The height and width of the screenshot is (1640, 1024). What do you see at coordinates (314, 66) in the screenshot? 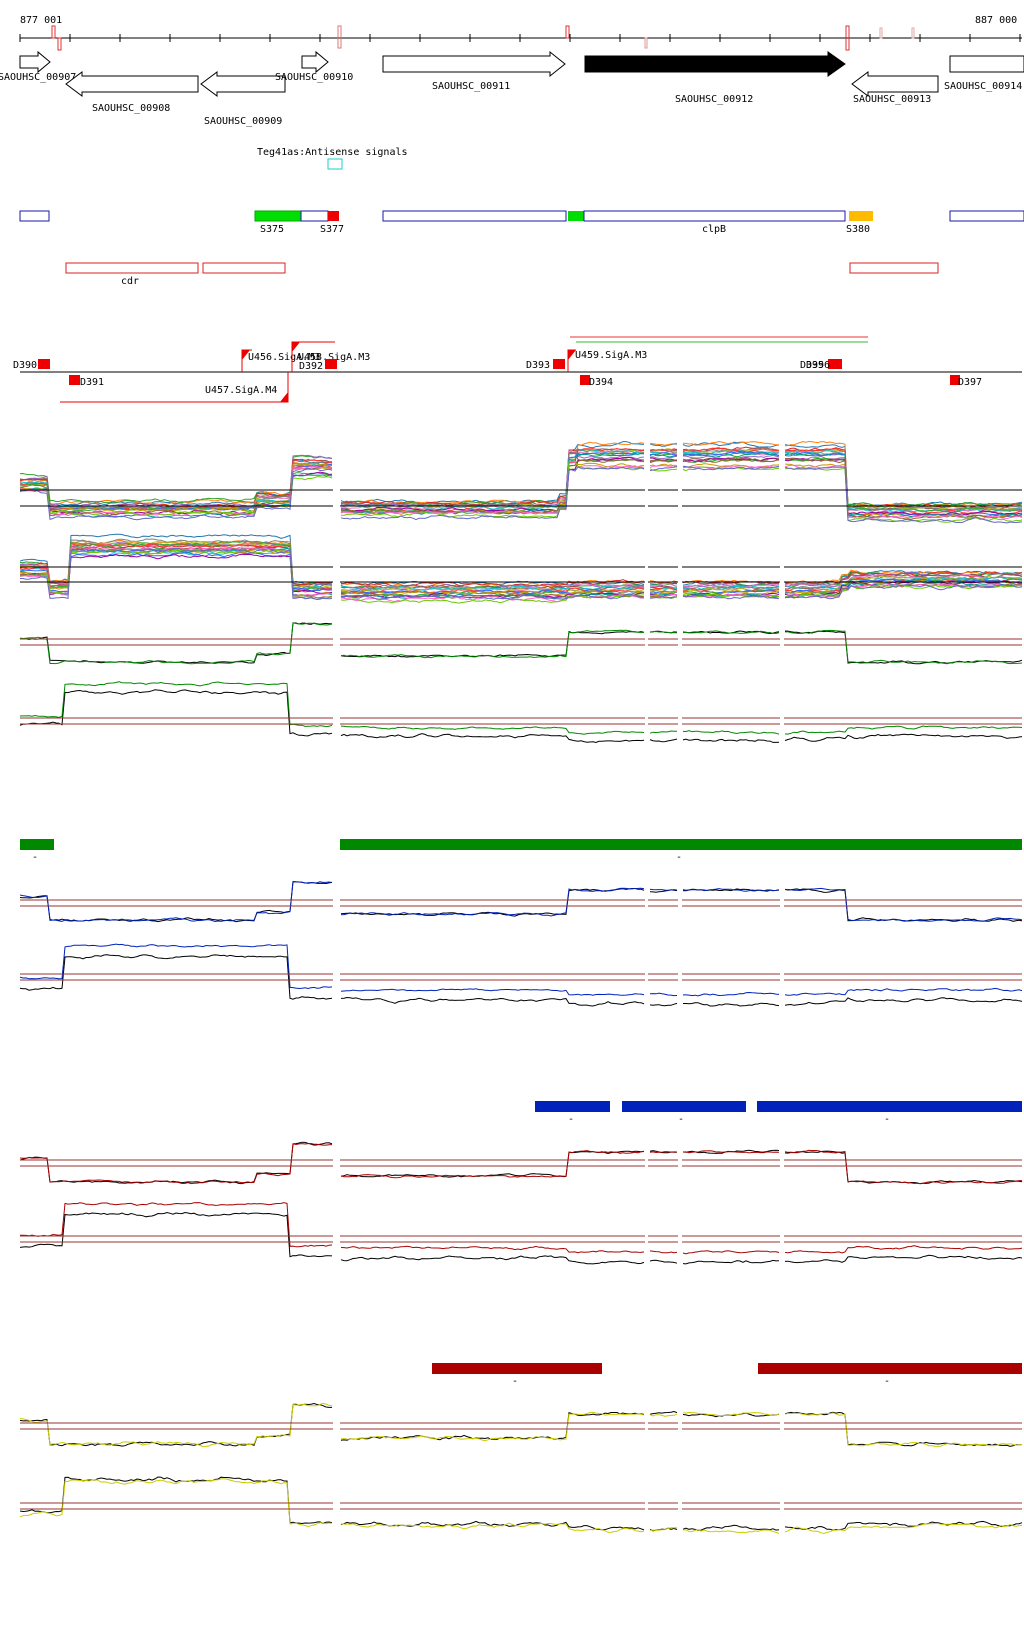
I see `gene-saouhsc-00910: SAOUHSC_00910` at bounding box center [314, 66].